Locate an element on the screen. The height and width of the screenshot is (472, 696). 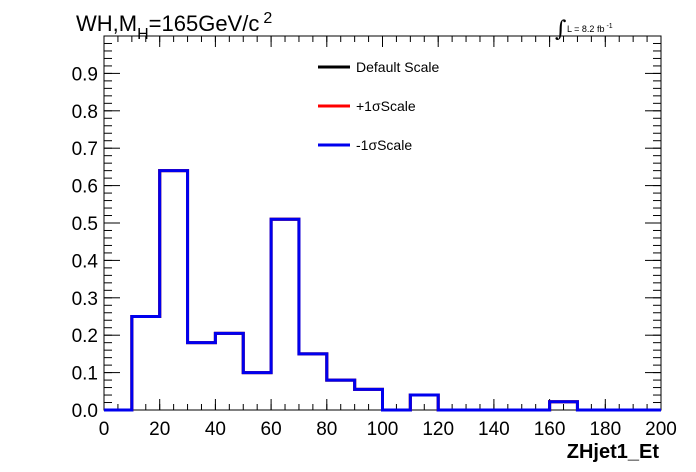
y-tick-label: 0.9 is located at coordinates (85, 74).